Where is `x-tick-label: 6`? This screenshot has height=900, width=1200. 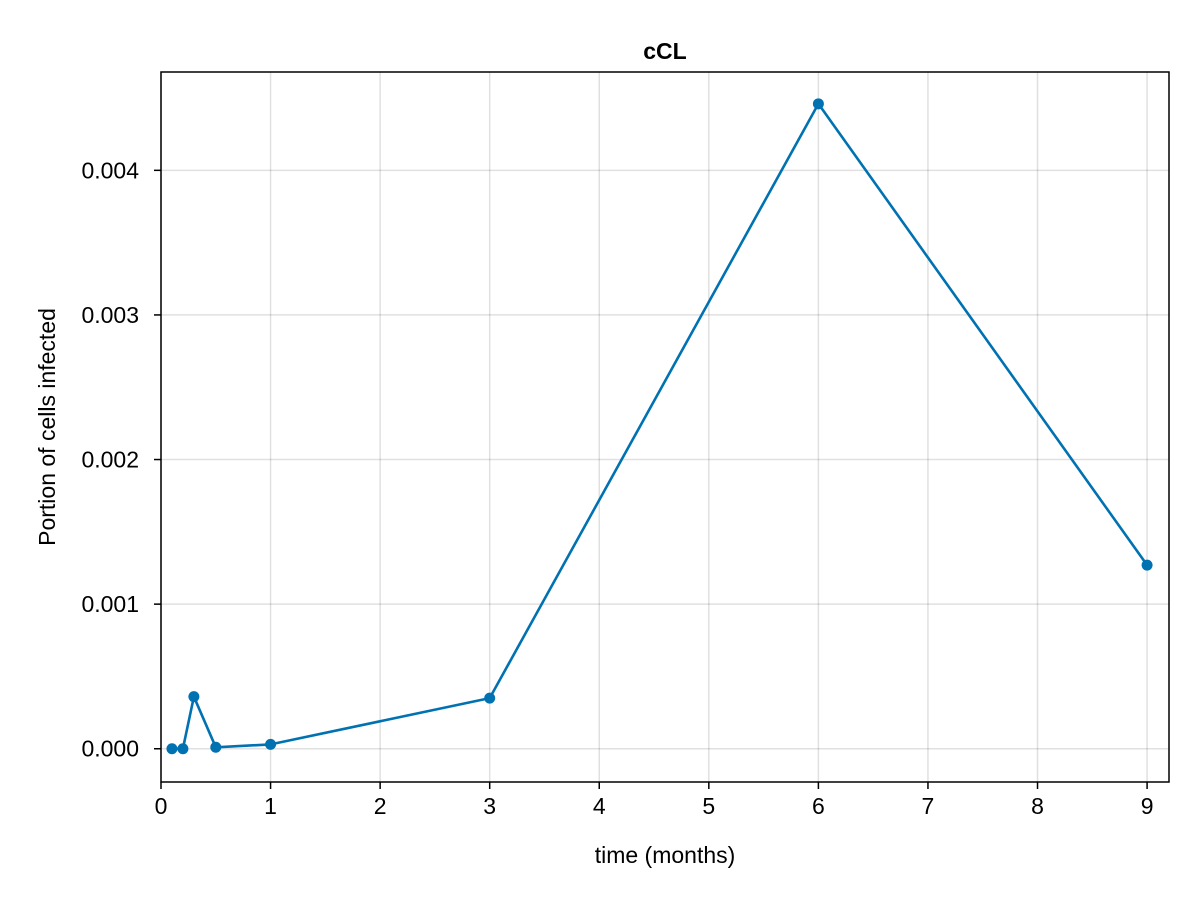
x-tick-label: 6 is located at coordinates (818, 806).